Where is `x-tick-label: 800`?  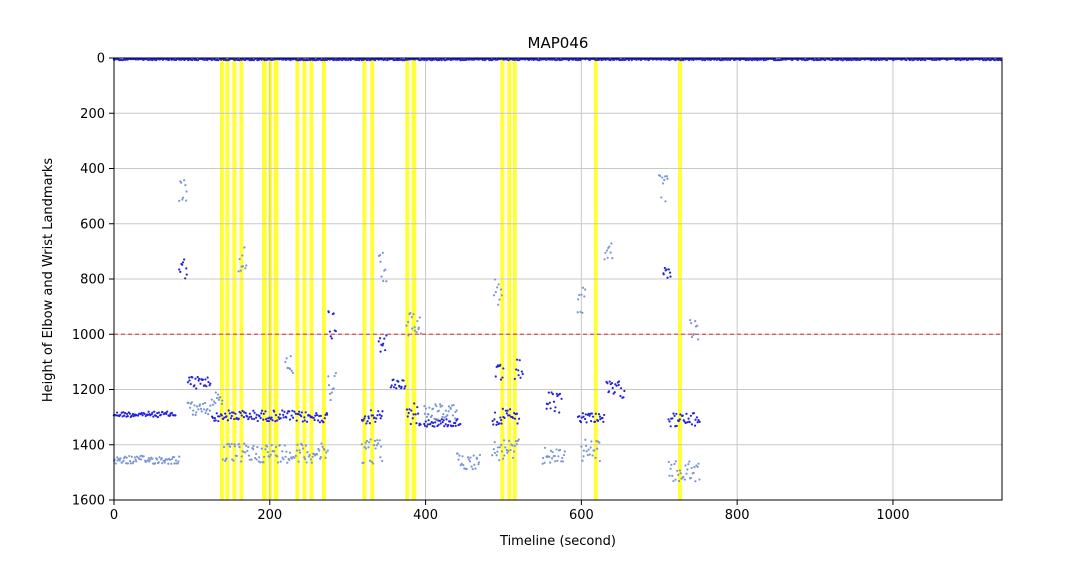 x-tick-label: 800 is located at coordinates (737, 515).